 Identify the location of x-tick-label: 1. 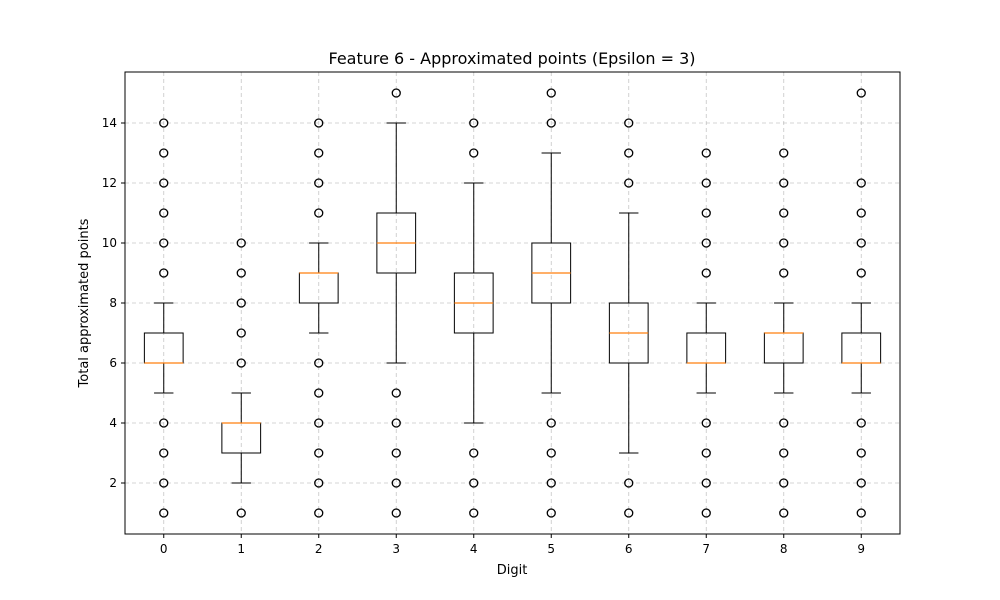
(241, 549).